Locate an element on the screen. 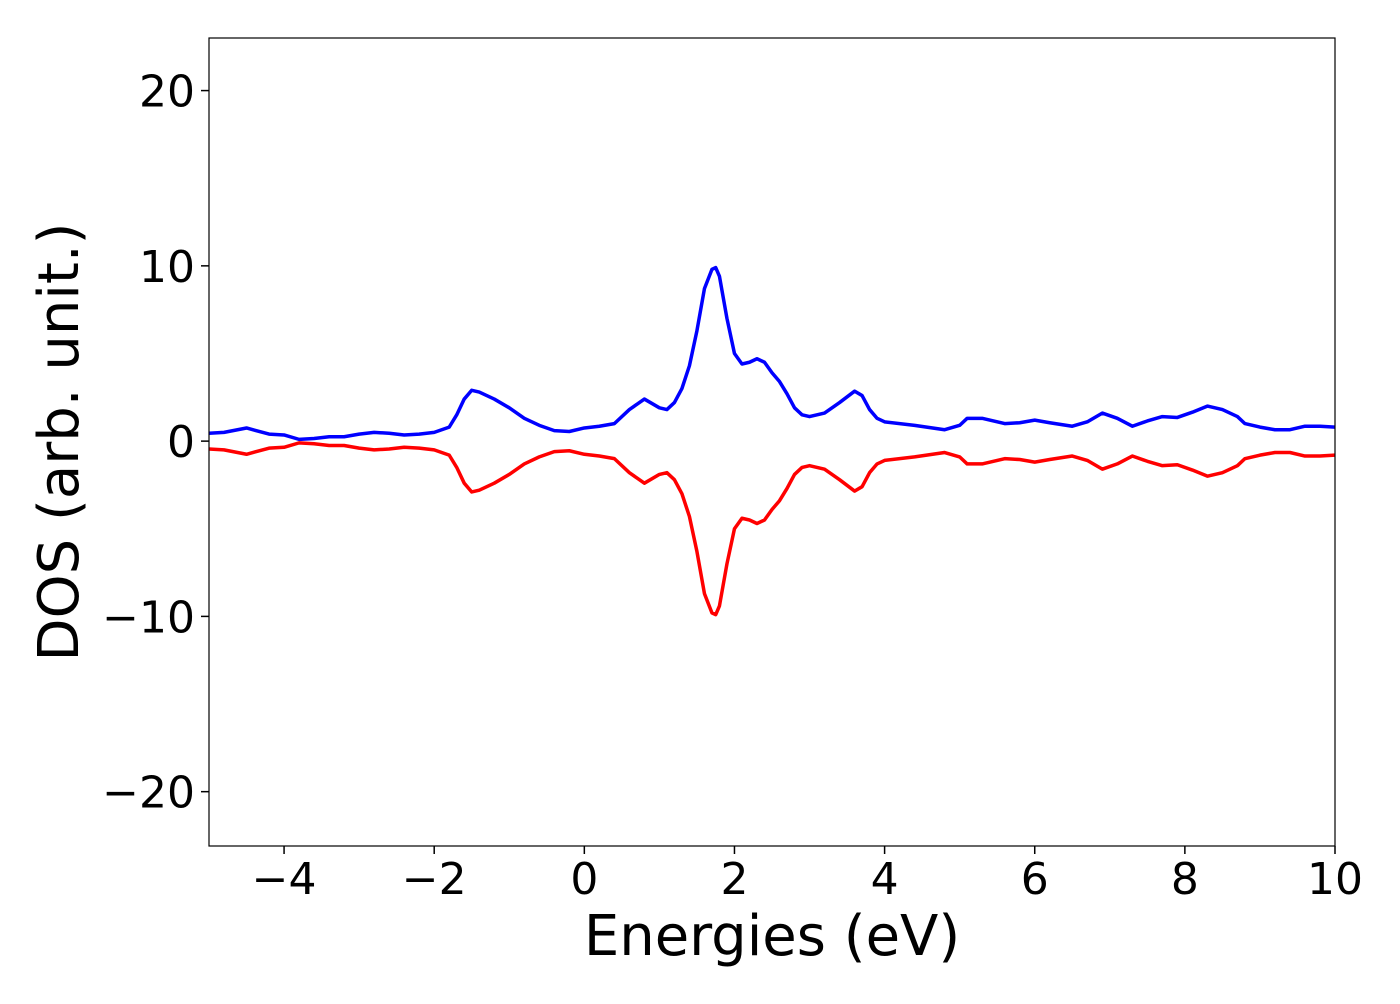  x-tick-label: 0 is located at coordinates (584, 879).